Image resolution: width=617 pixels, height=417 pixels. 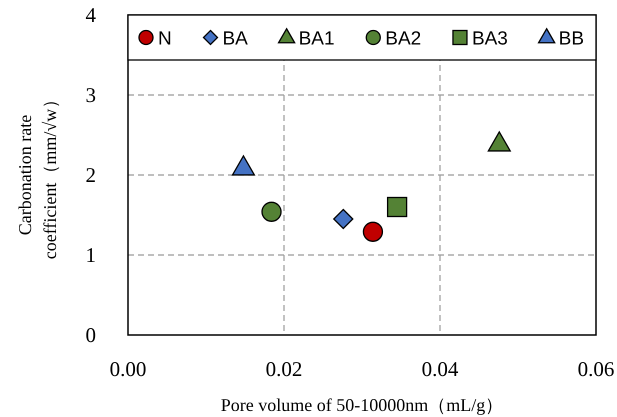 What do you see at coordinates (490, 39) in the screenshot?
I see `legend-label: BA3` at bounding box center [490, 39].